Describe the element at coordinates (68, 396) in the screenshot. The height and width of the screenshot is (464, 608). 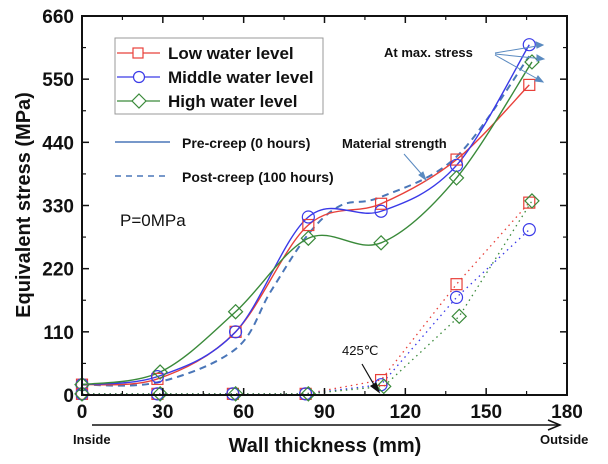
I see `y-tick-label: 0` at that location.